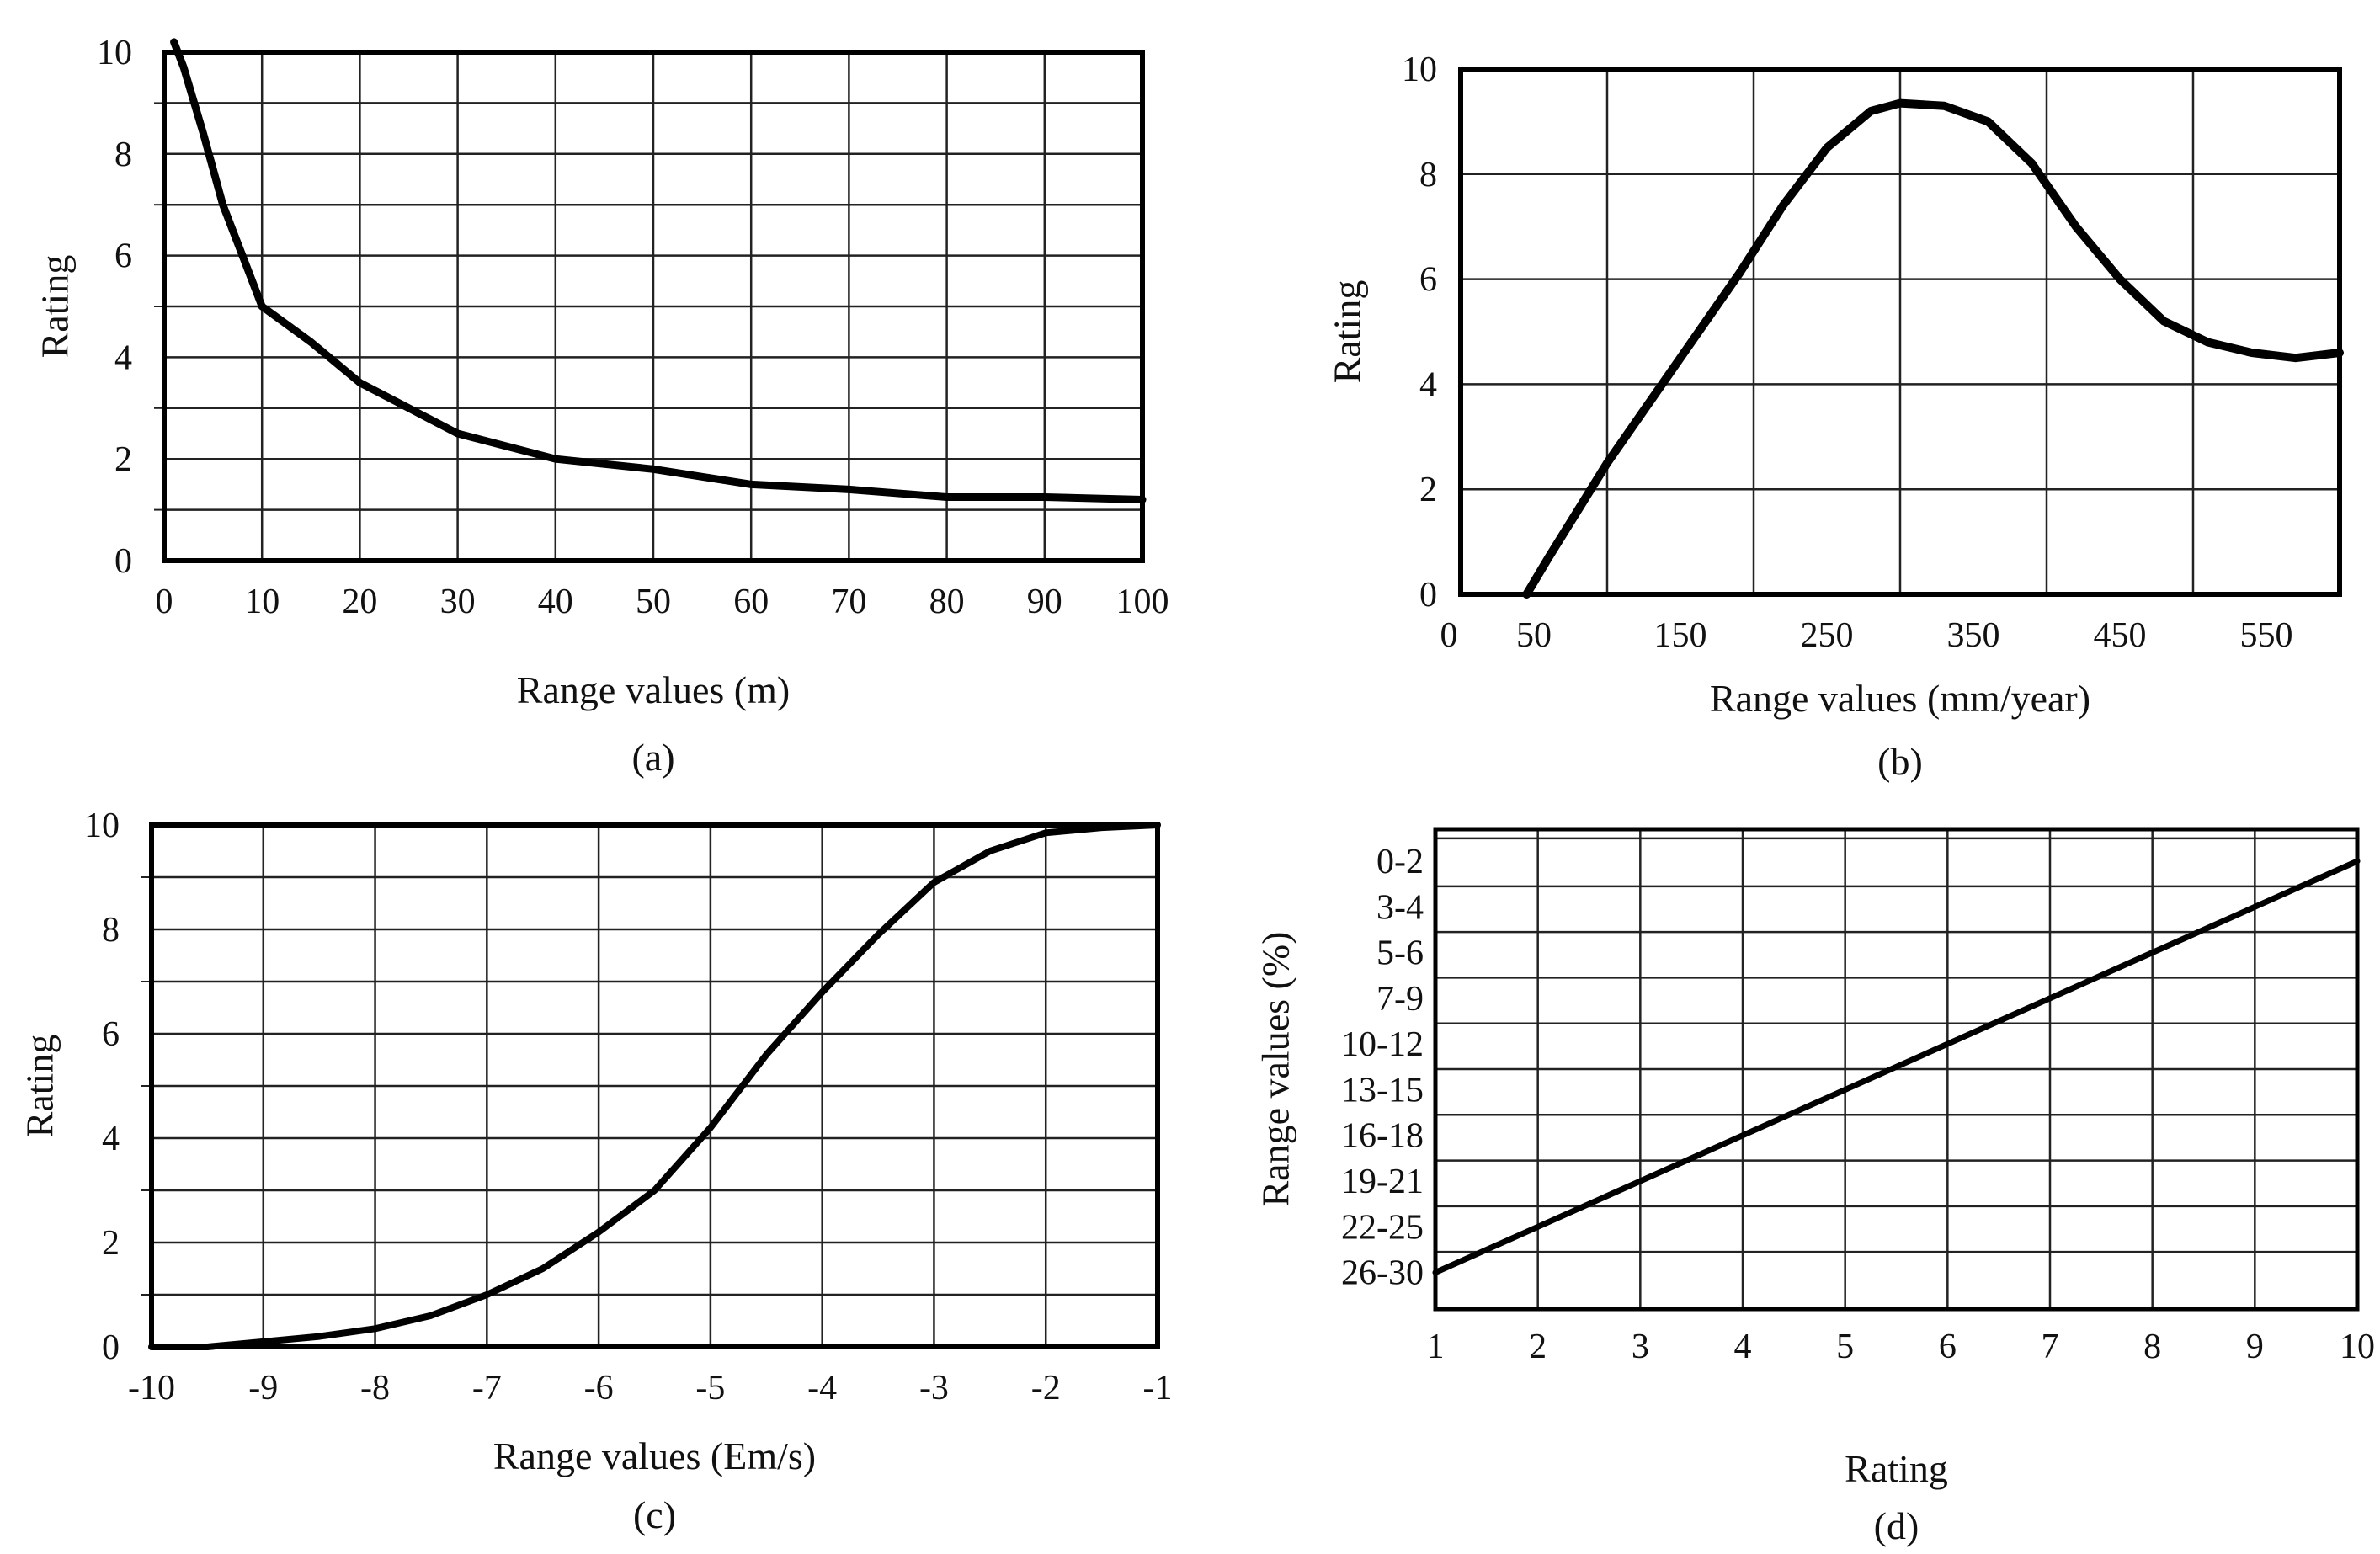 The height and width of the screenshot is (1554, 2380). I want to click on y-axis-label-b: Rating, so click(1347, 332).